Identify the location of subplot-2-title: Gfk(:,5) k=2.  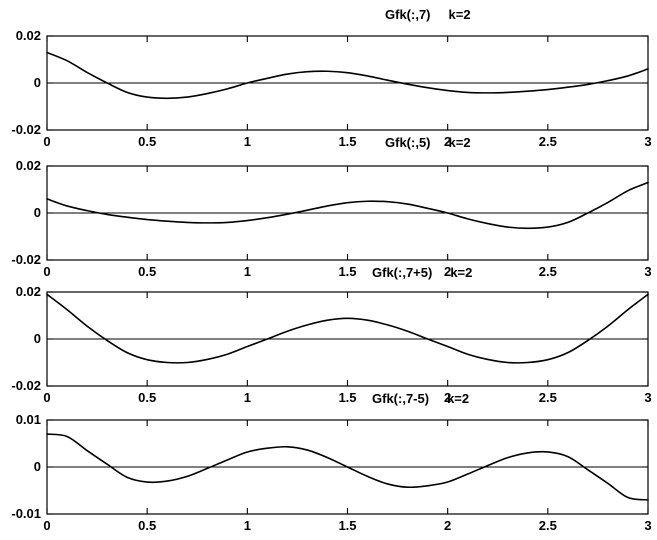
(428, 143).